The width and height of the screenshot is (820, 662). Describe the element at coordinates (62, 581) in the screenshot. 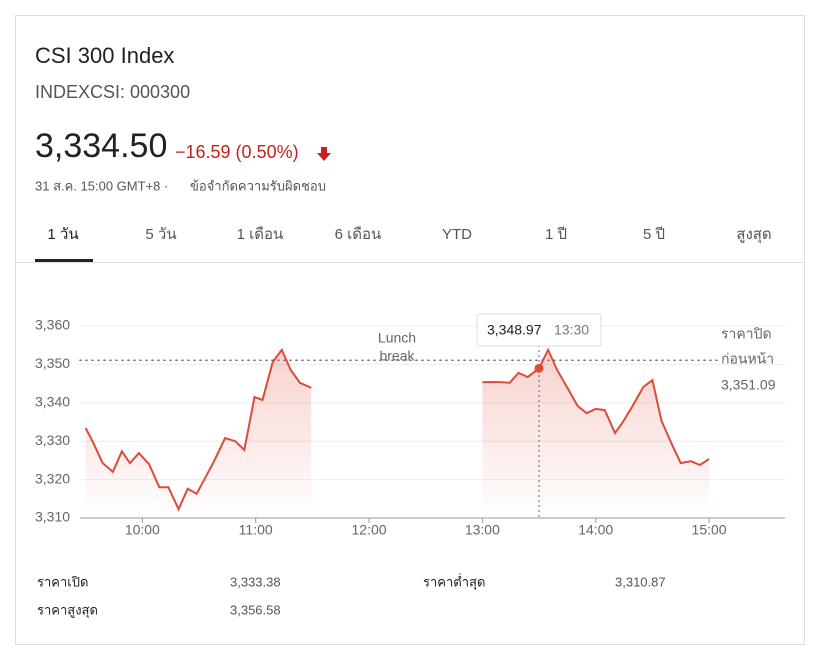

I see `stat-label: ราคาเปิด` at that location.